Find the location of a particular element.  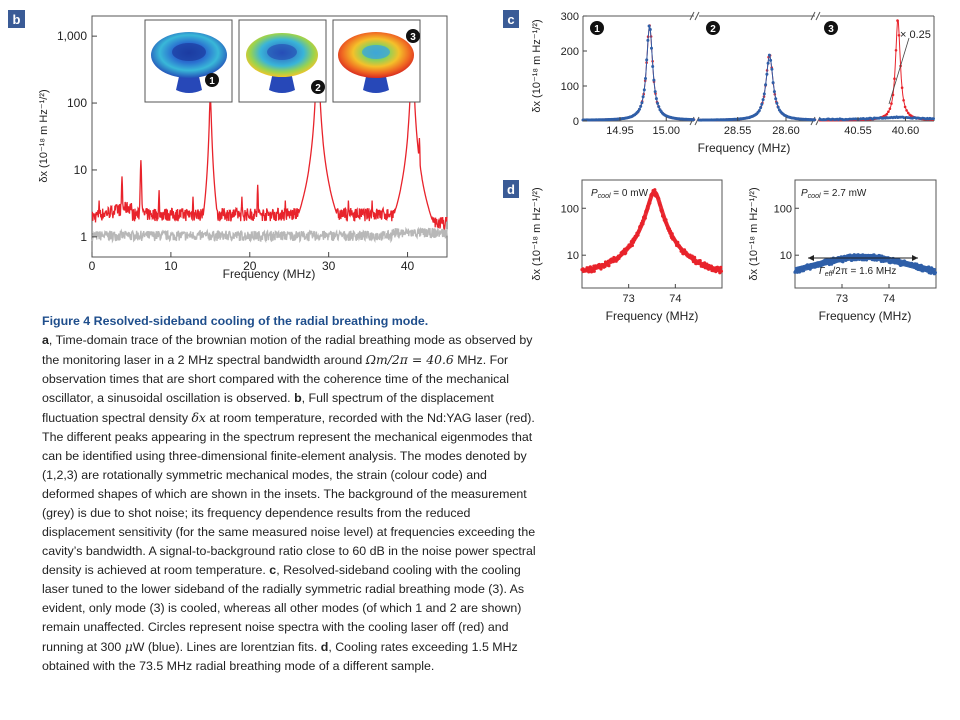

panel-label-c: c is located at coordinates (510, 19).